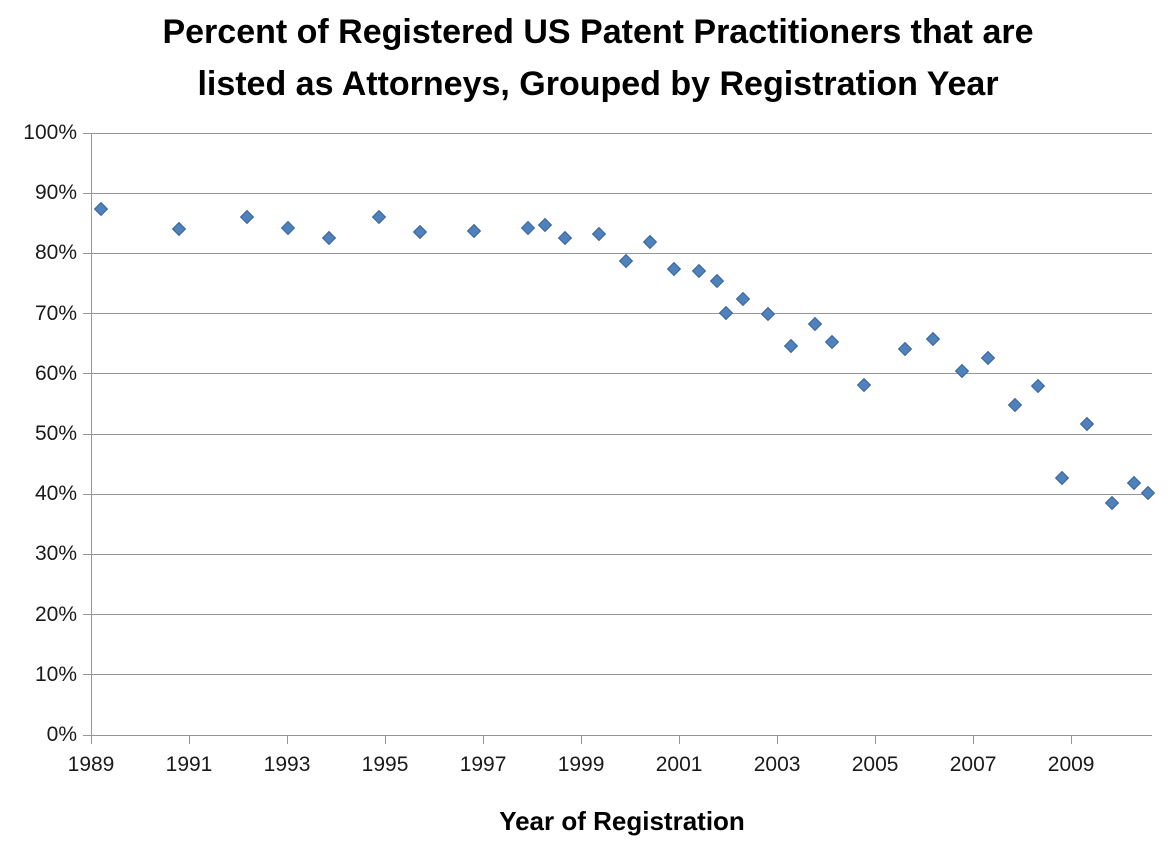 The height and width of the screenshot is (855, 1168). Describe the element at coordinates (875, 764) in the screenshot. I see `x-tick-label: 2005` at that location.